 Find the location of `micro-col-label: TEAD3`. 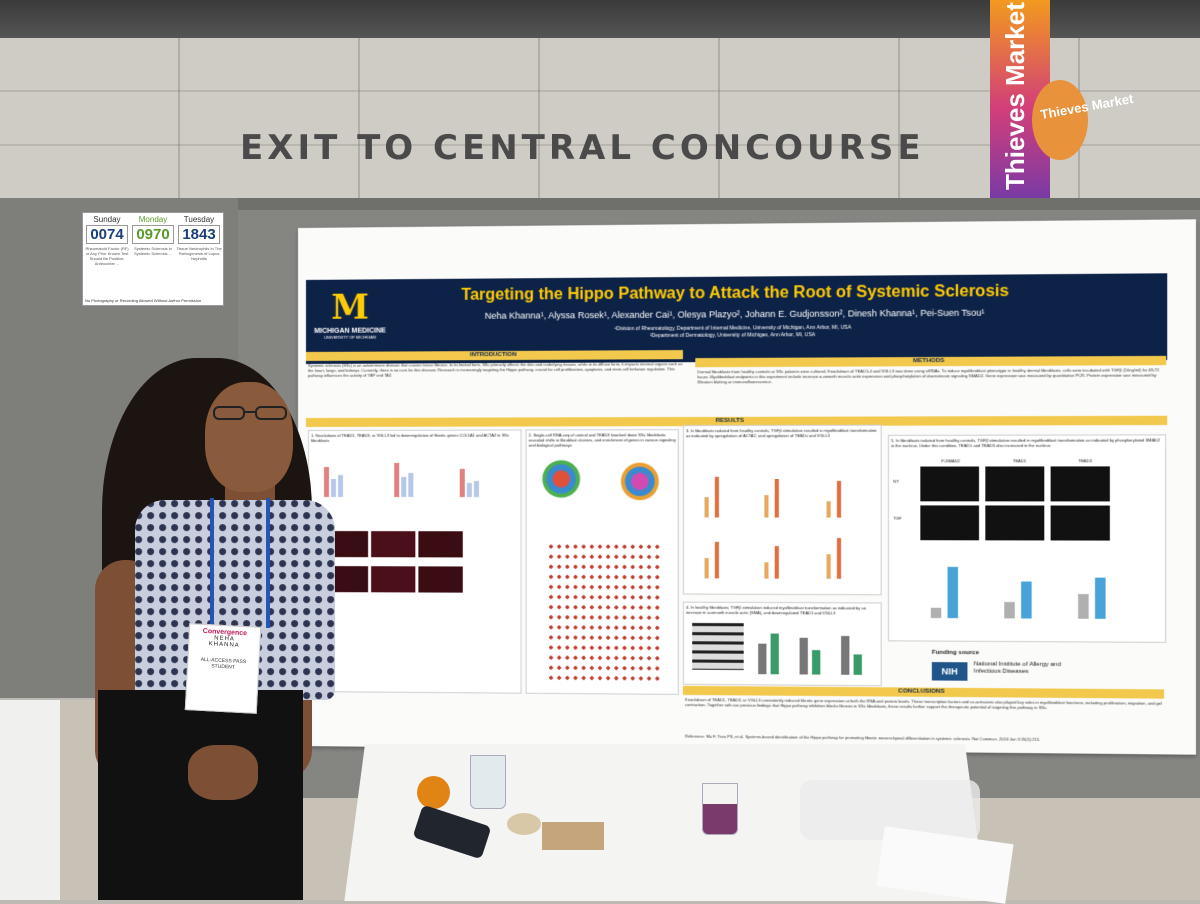

micro-col-label: TEAD3 is located at coordinates (1085, 460).